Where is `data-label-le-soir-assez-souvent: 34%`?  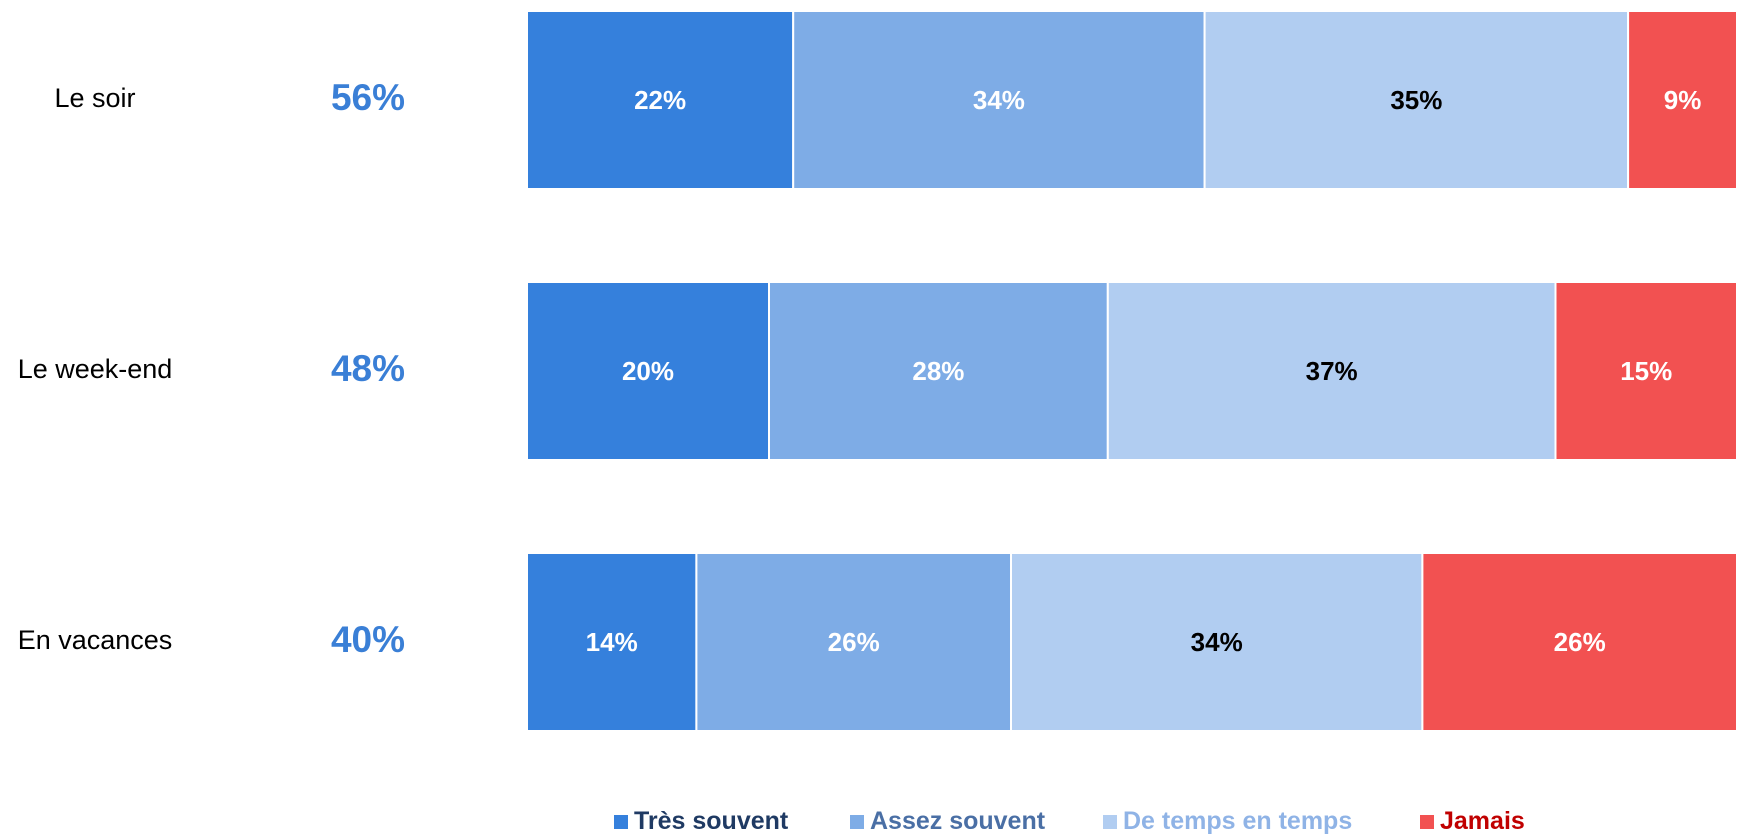
data-label-le-soir-assez-souvent: 34% is located at coordinates (999, 100).